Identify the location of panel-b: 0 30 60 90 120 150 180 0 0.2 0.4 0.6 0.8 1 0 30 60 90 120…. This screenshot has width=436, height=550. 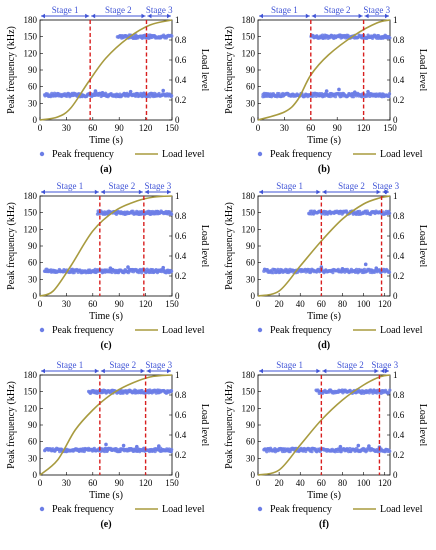
(326, 90).